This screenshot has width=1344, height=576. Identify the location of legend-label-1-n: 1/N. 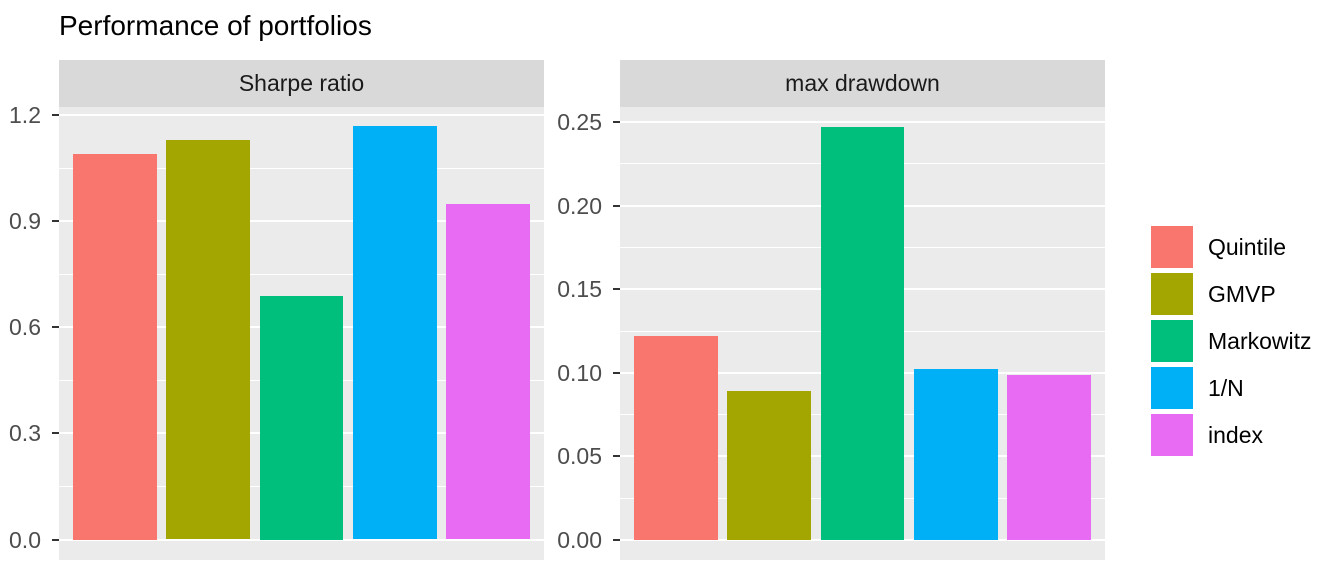
(1226, 388).